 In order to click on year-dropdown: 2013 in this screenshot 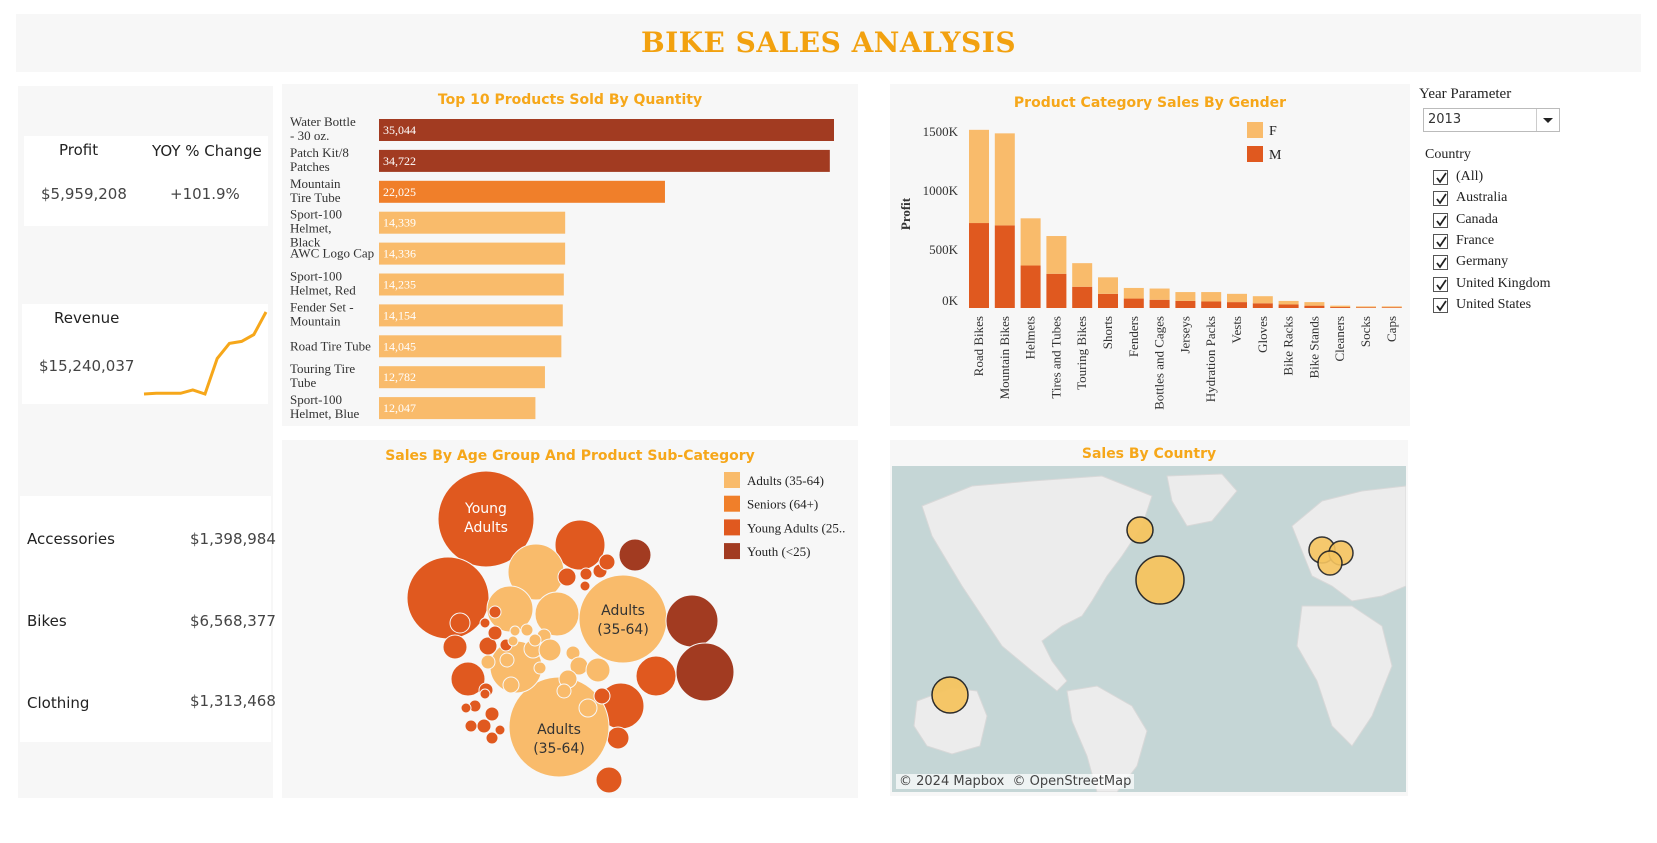, I will do `click(1491, 120)`.